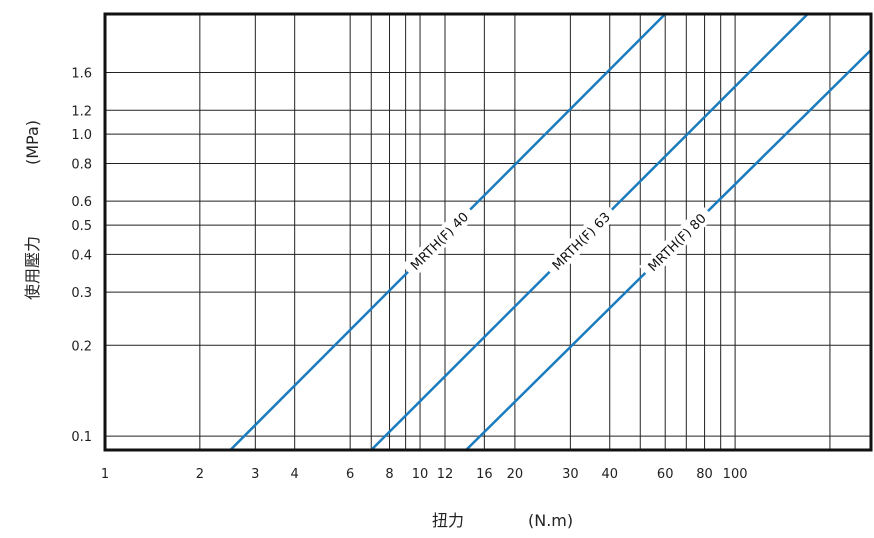 This screenshot has height=538, width=874. What do you see at coordinates (81, 437) in the screenshot?
I see `y-tick-label: 0.1` at bounding box center [81, 437].